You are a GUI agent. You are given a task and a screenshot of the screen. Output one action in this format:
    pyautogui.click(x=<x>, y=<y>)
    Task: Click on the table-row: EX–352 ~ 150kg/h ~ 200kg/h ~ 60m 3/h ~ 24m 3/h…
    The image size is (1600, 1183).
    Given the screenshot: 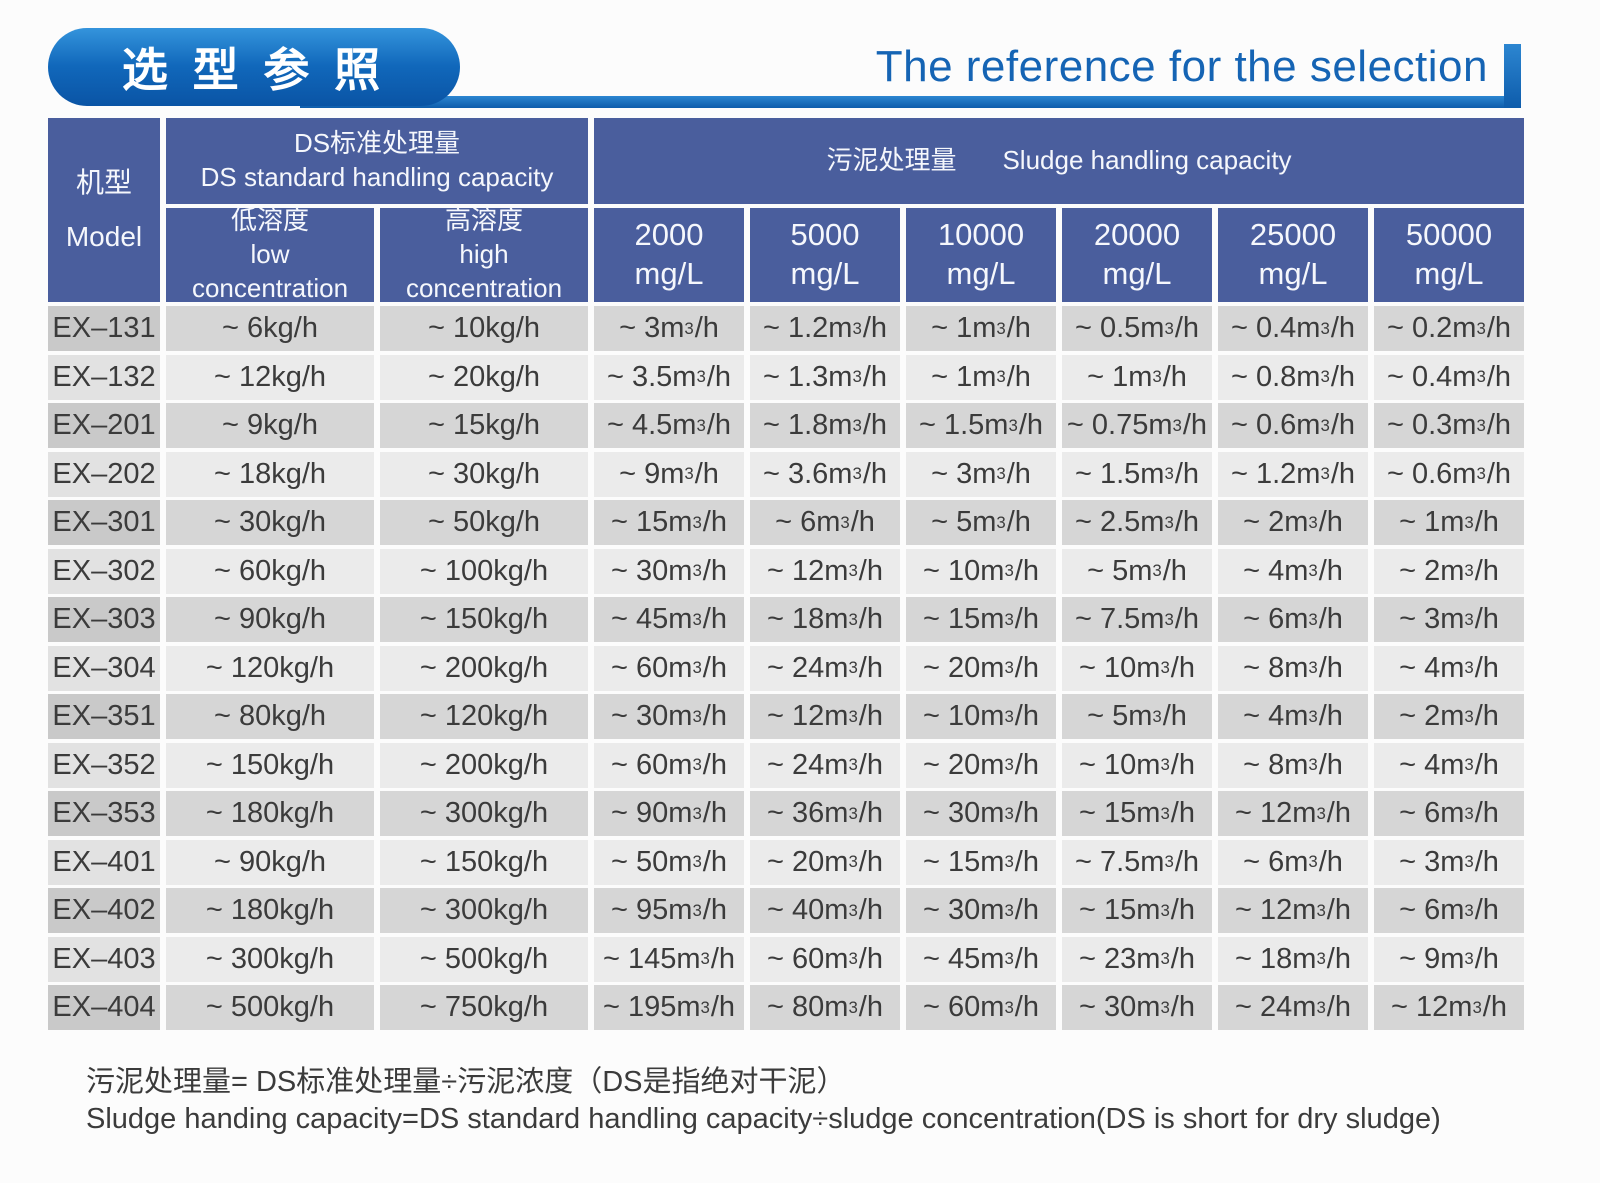 What is the action you would take?
    pyautogui.click(x=786, y=765)
    